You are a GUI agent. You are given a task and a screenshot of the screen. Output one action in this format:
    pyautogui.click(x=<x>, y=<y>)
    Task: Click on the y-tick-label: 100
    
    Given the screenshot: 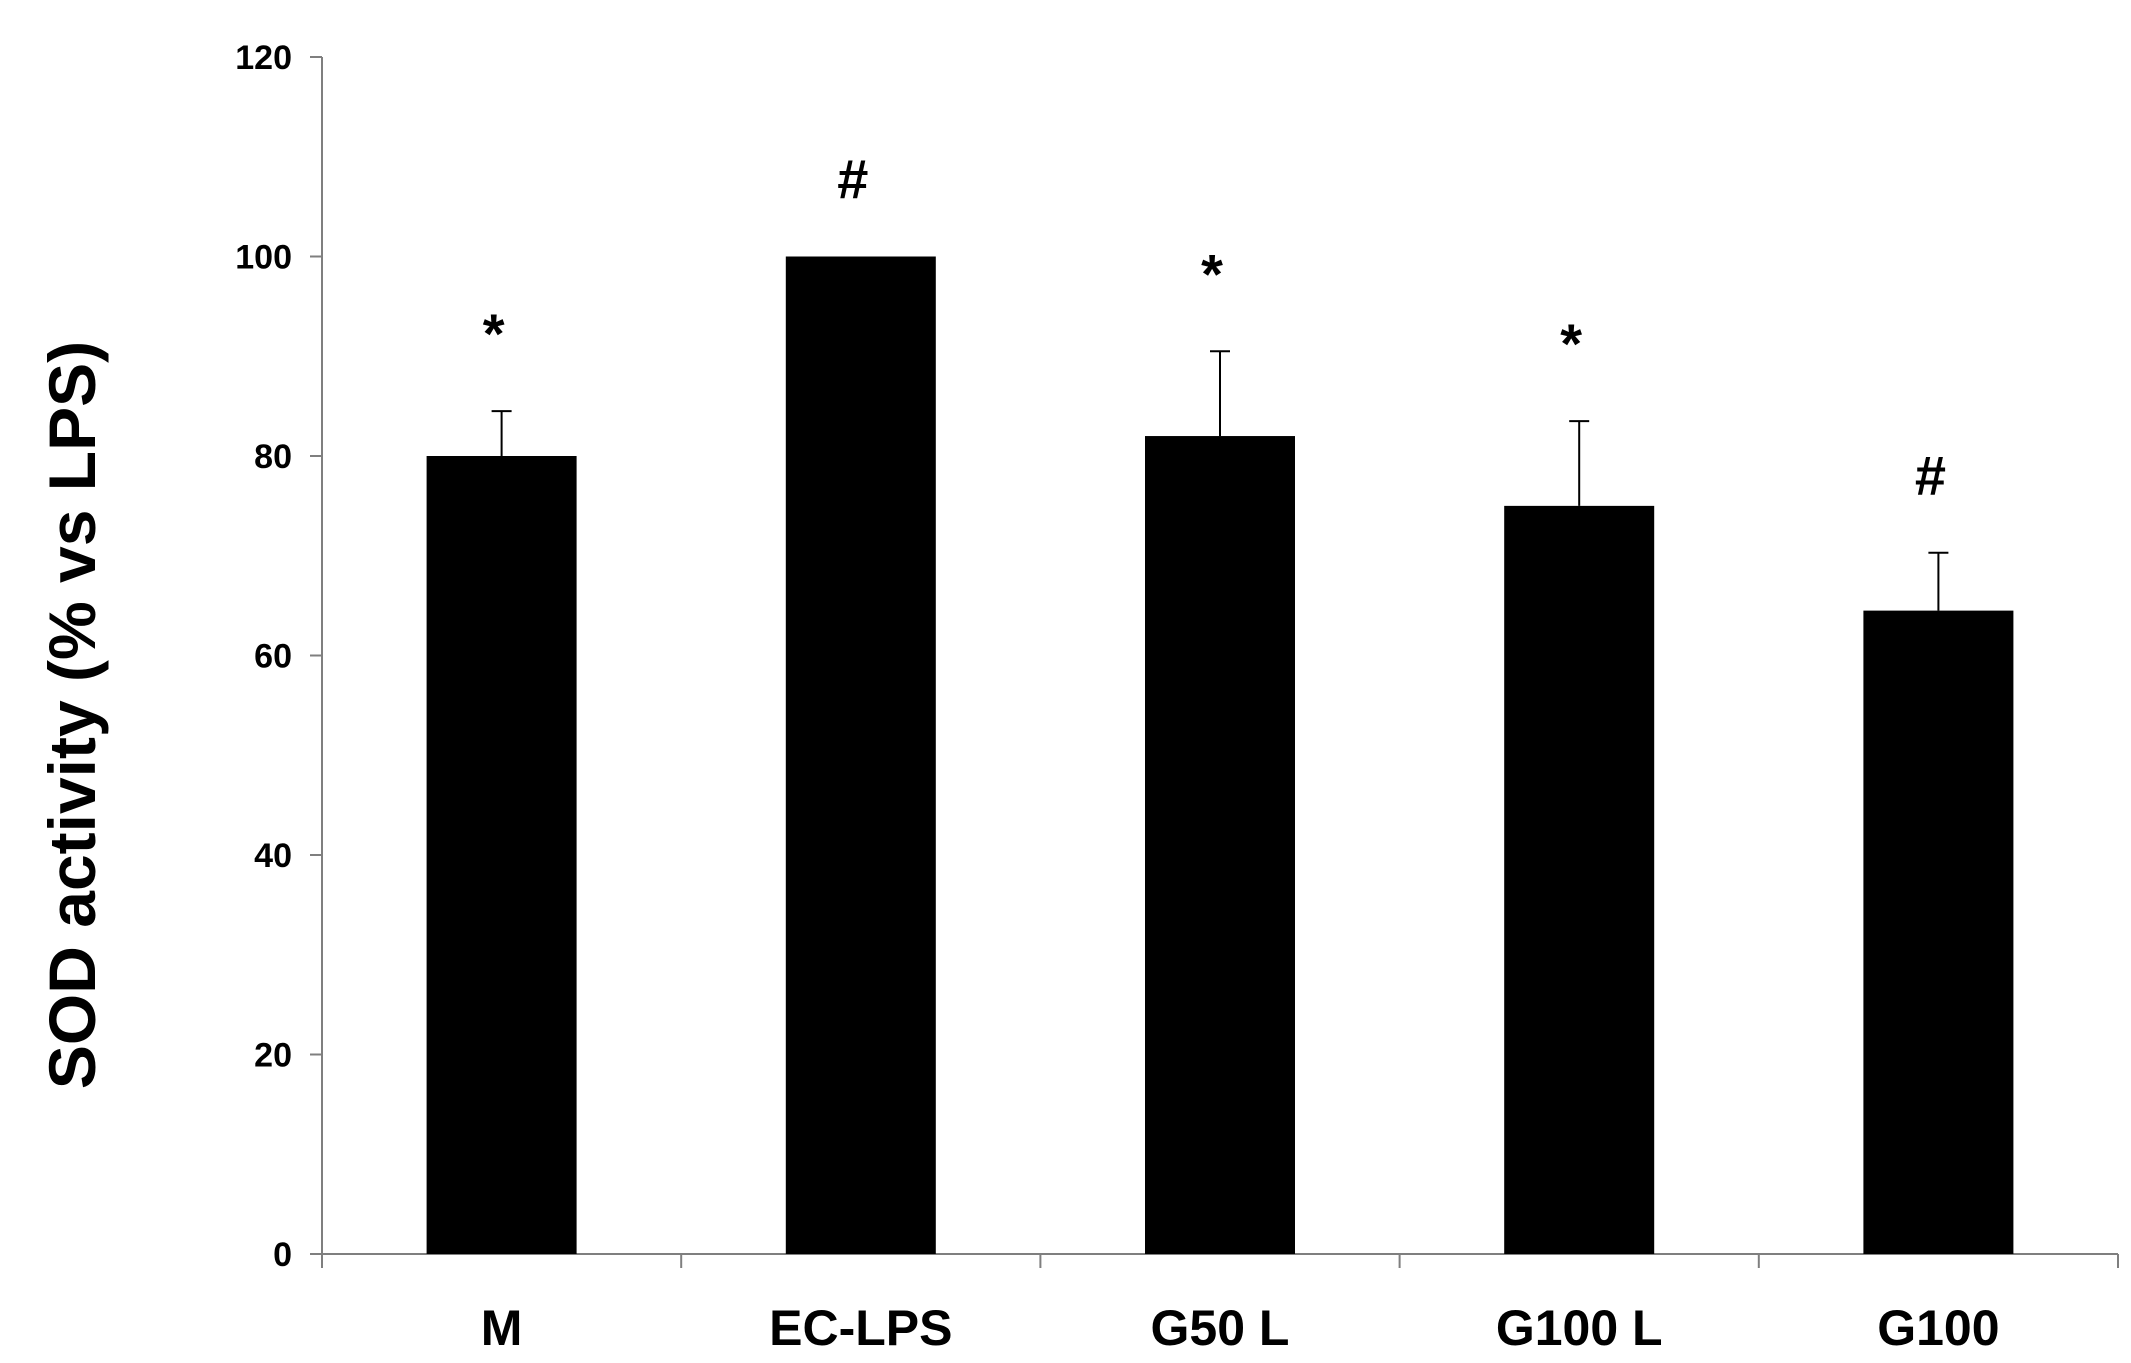 What is the action you would take?
    pyautogui.click(x=263, y=258)
    